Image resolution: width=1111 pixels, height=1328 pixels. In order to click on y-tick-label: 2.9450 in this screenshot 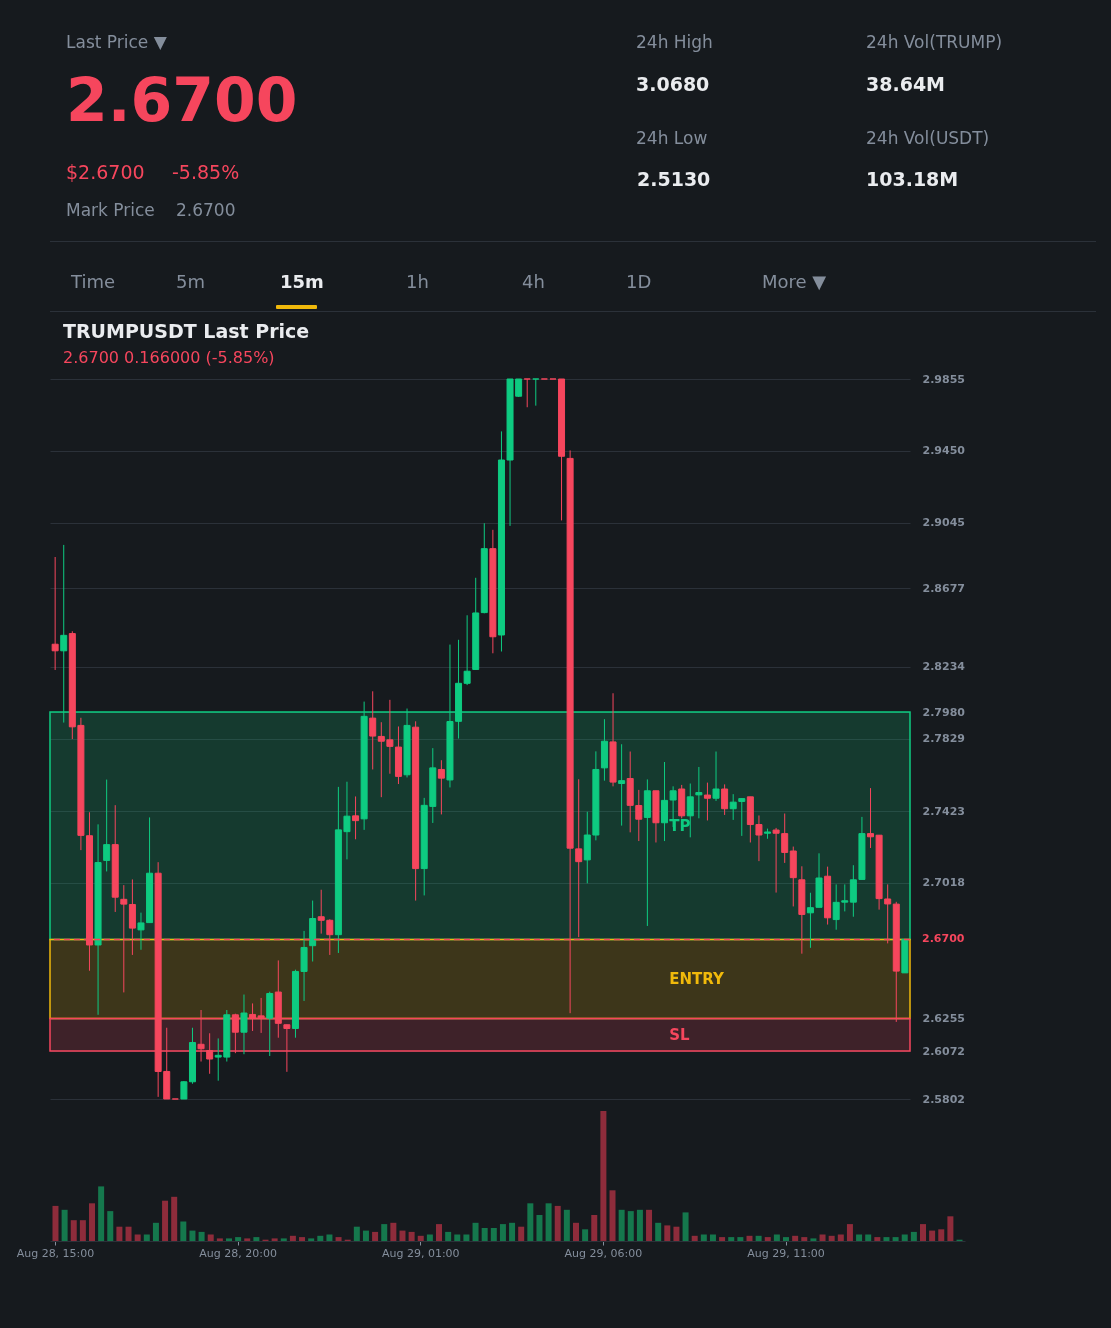, I will do `click(944, 451)`.